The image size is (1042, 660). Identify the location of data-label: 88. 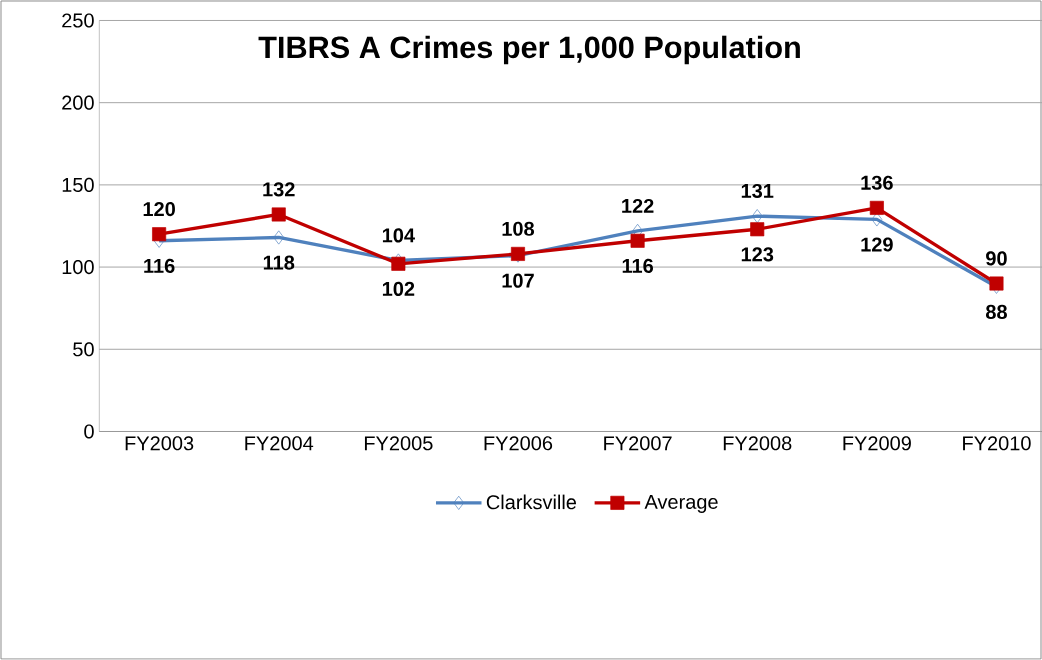
(996, 311).